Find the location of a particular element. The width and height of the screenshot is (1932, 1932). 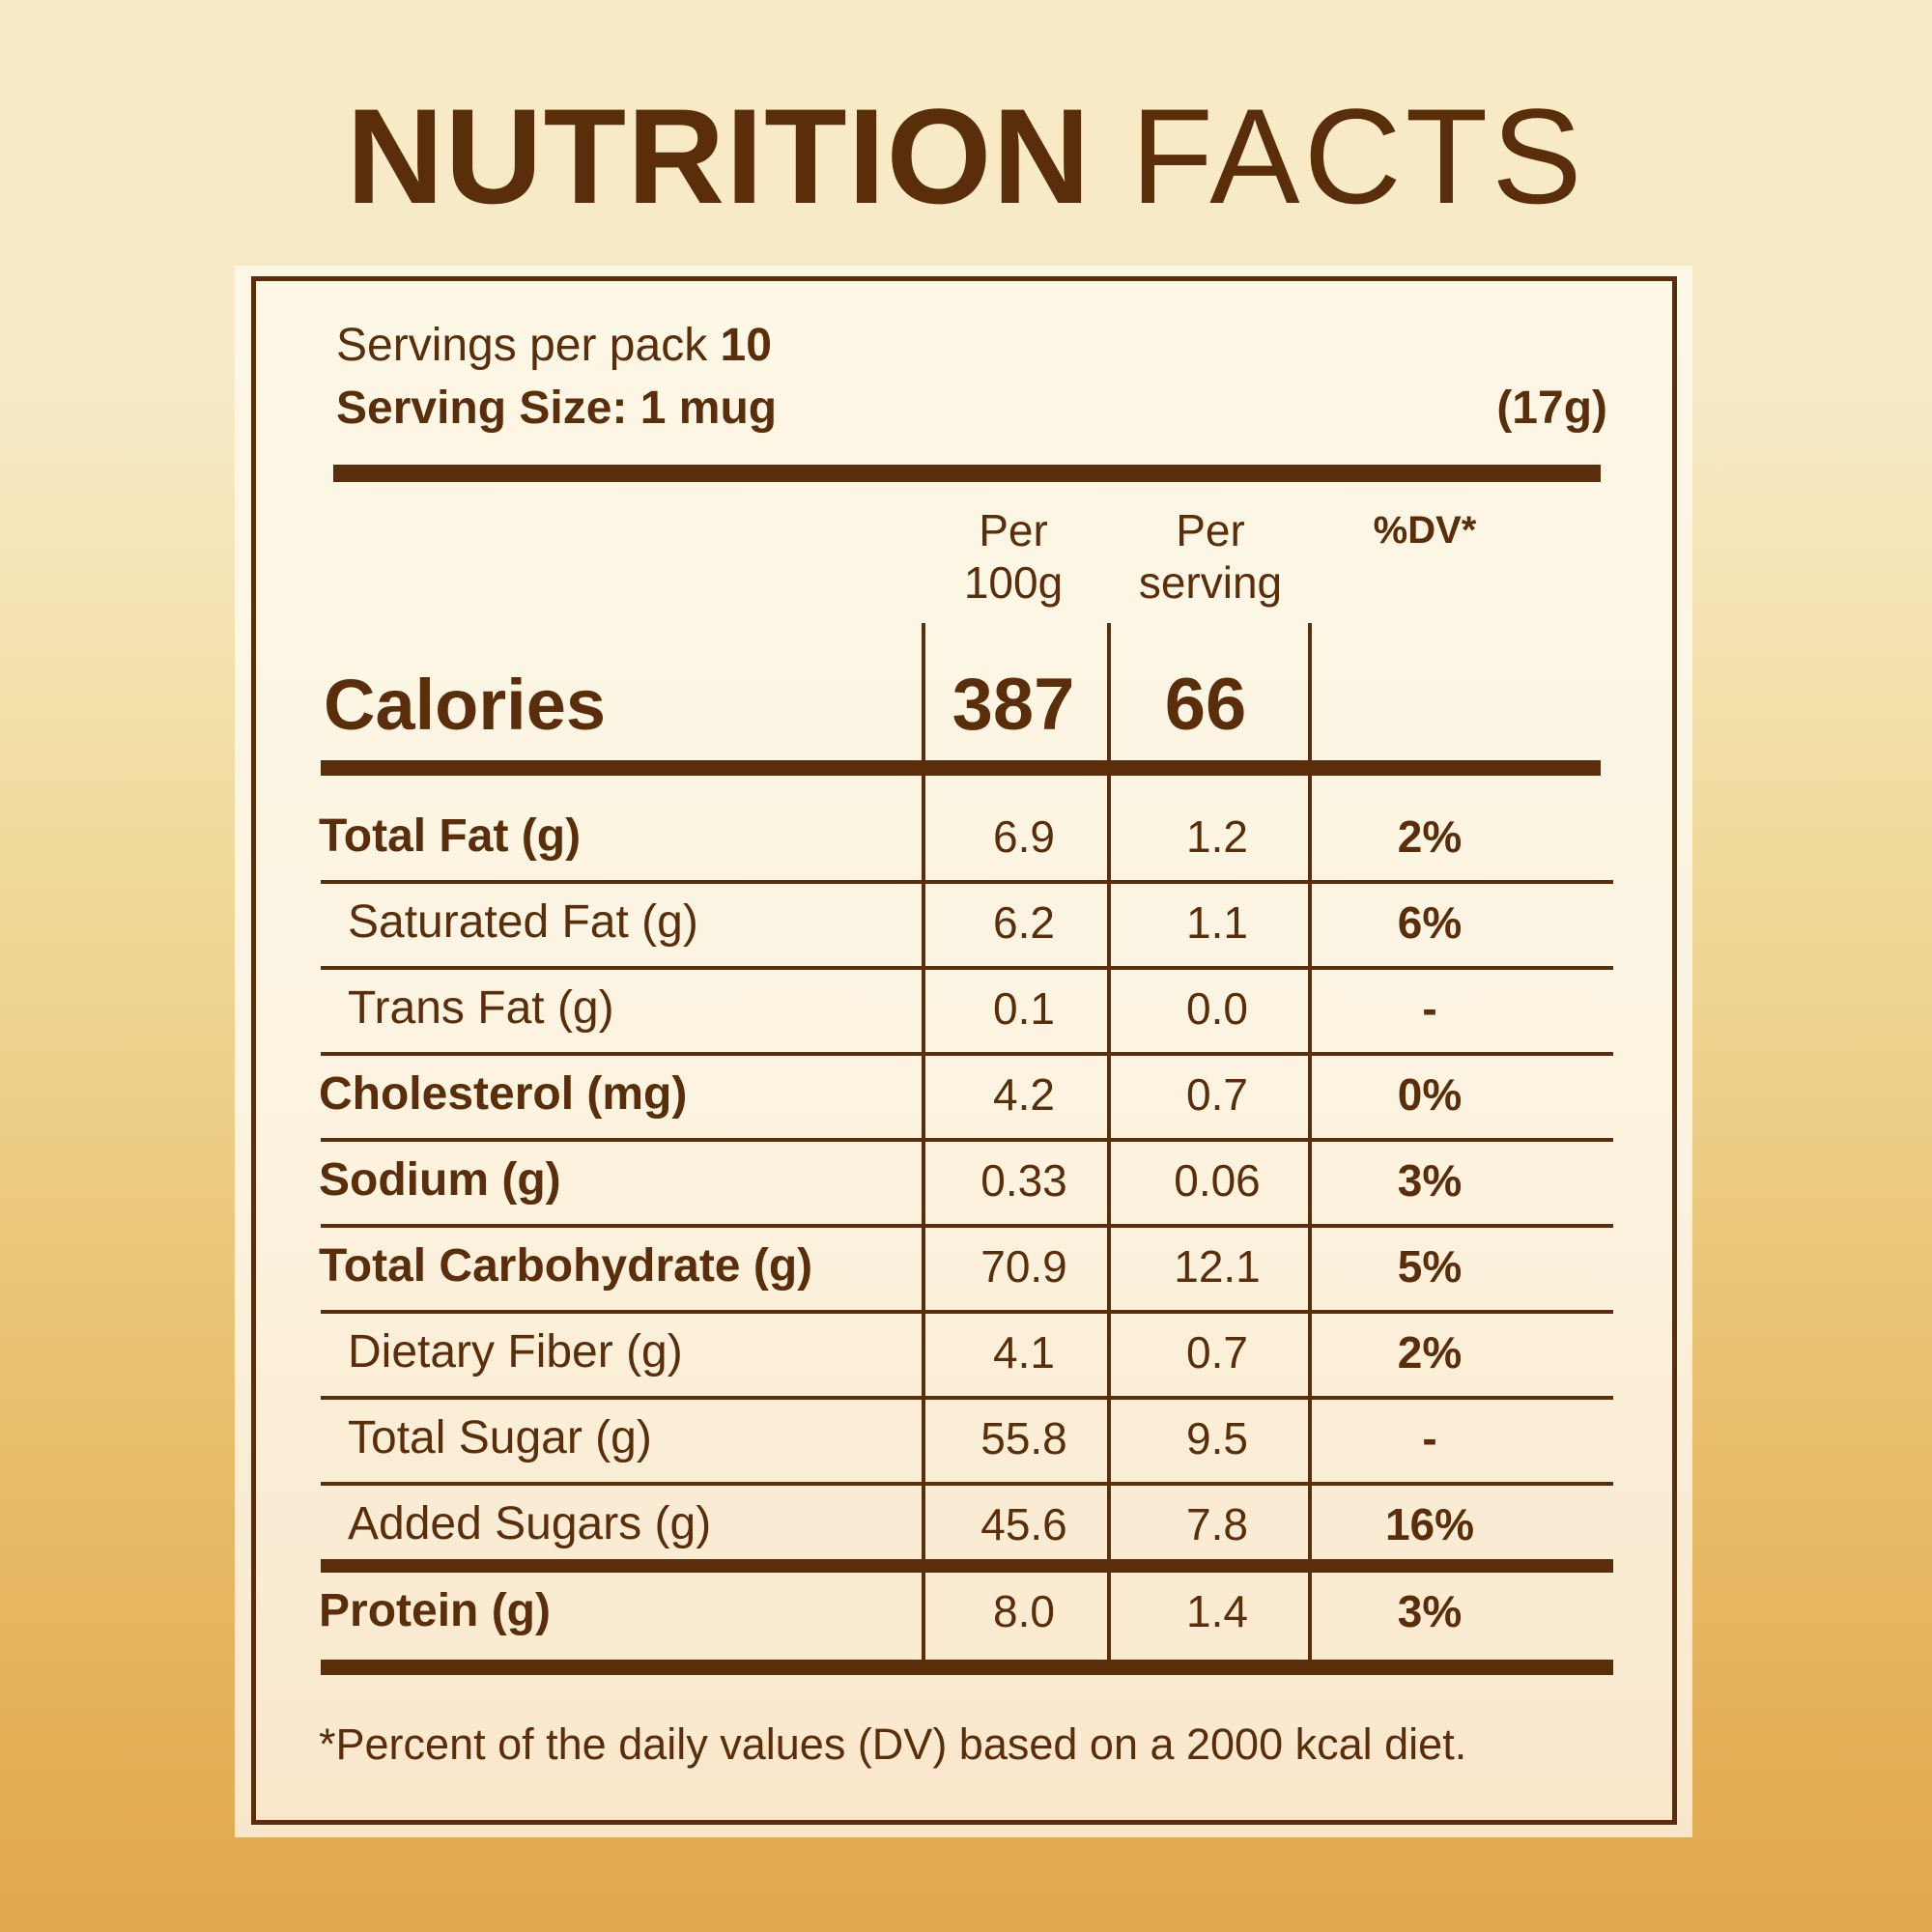

page-title: NUTRITION FACTS is located at coordinates (966, 156).